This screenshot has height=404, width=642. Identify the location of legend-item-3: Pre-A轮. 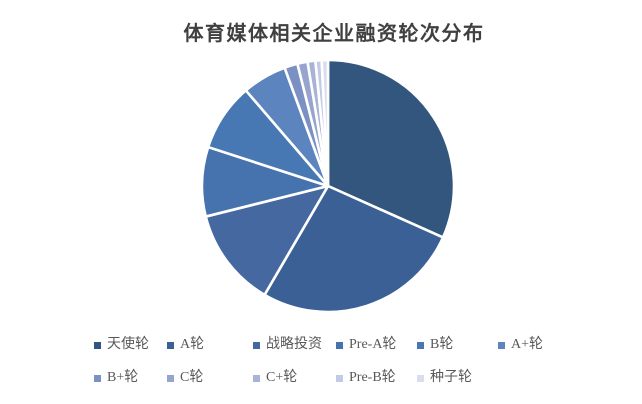
(366, 345).